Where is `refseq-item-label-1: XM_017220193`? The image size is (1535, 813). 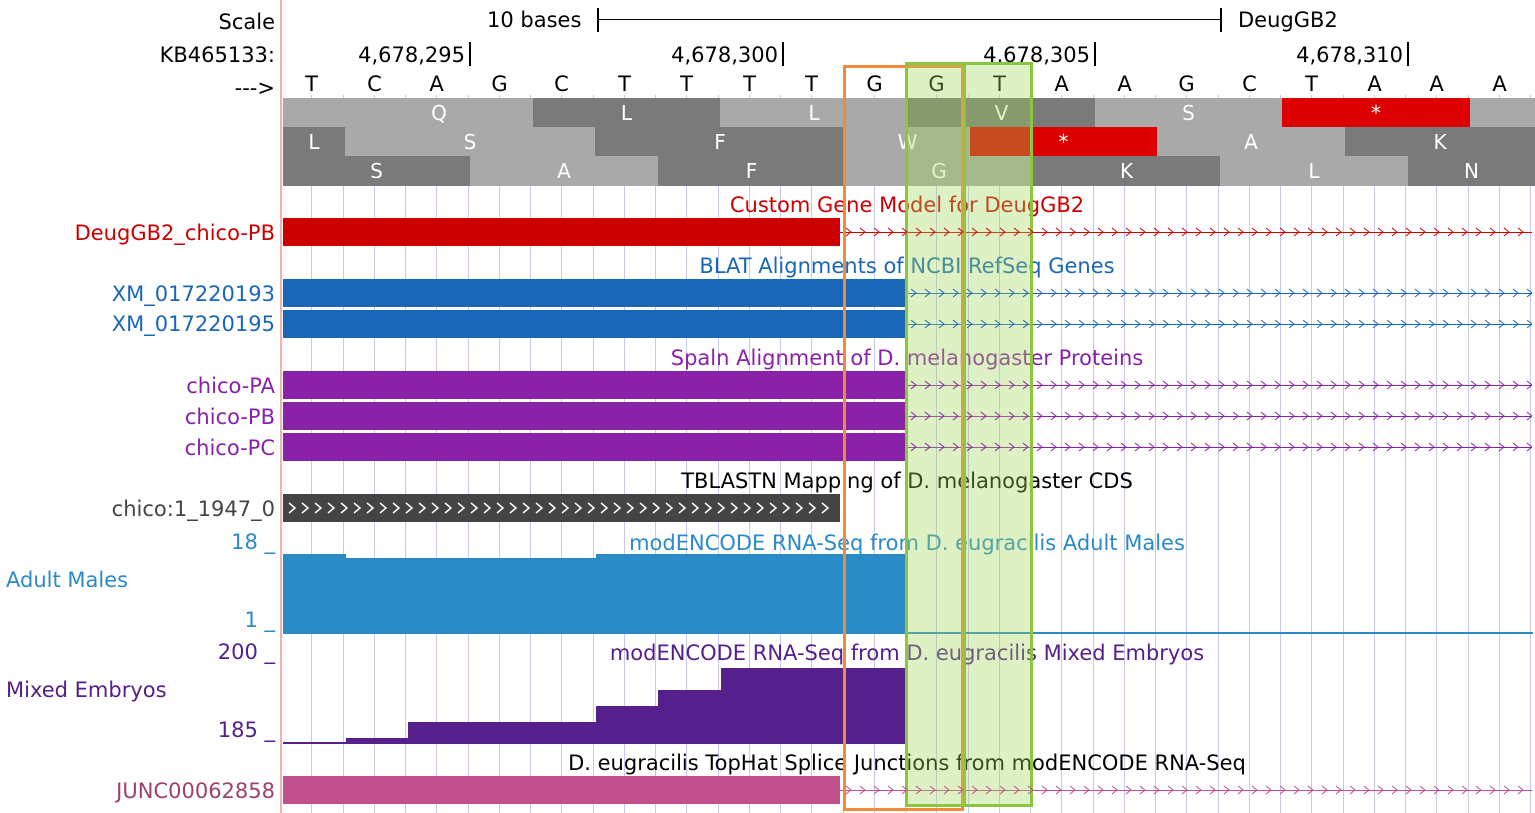 refseq-item-label-1: XM_017220193 is located at coordinates (193, 294).